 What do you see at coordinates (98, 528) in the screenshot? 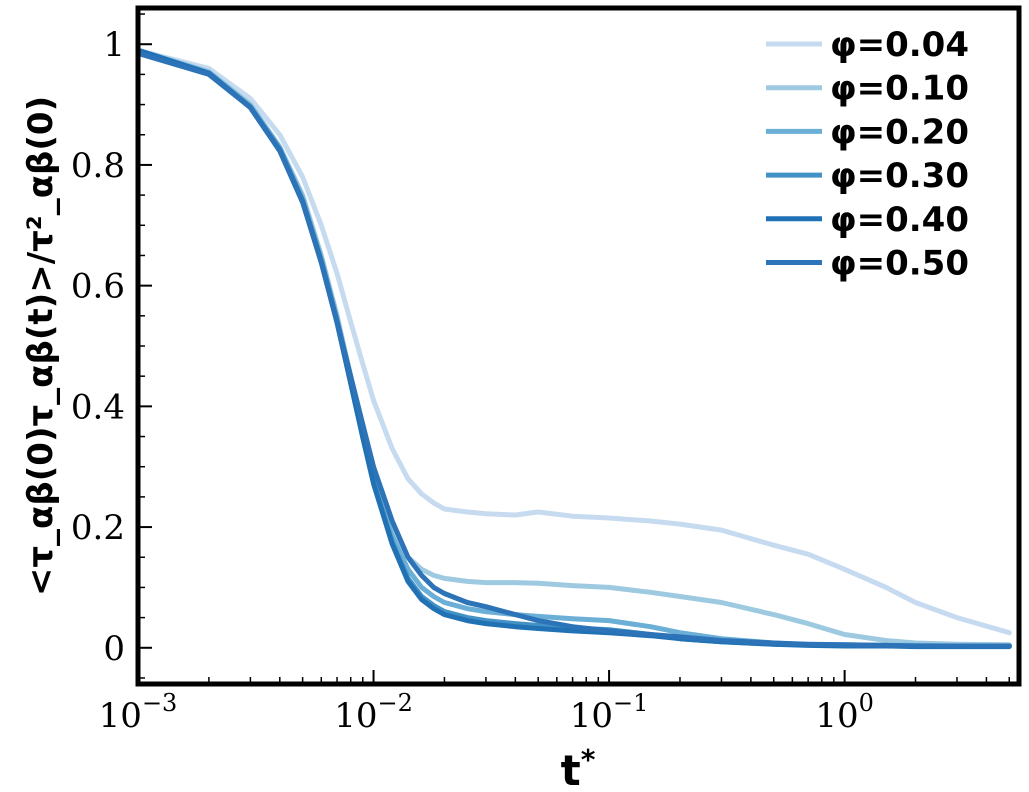
I see `y-tick-label-1: 0.2` at bounding box center [98, 528].